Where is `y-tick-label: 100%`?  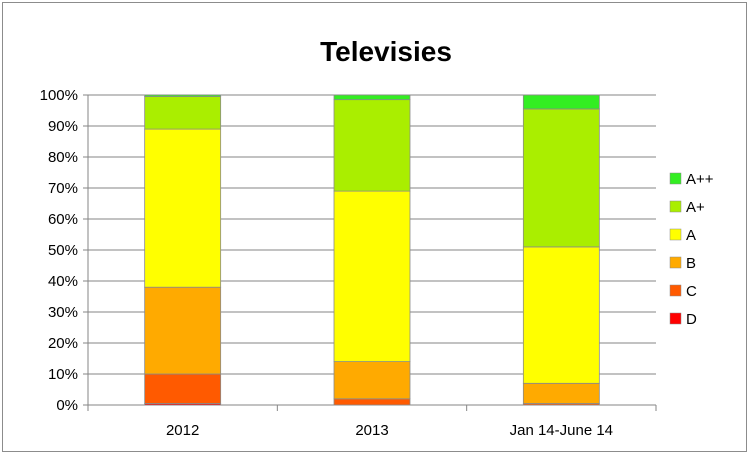
y-tick-label: 100% is located at coordinates (59, 95).